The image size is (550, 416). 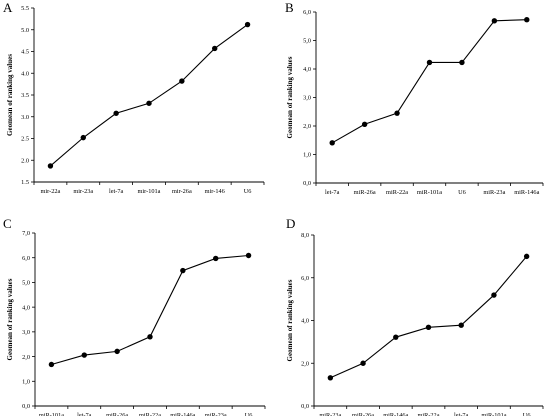 I want to click on x-tick-label-c: miR-22a, so click(x=150, y=414).